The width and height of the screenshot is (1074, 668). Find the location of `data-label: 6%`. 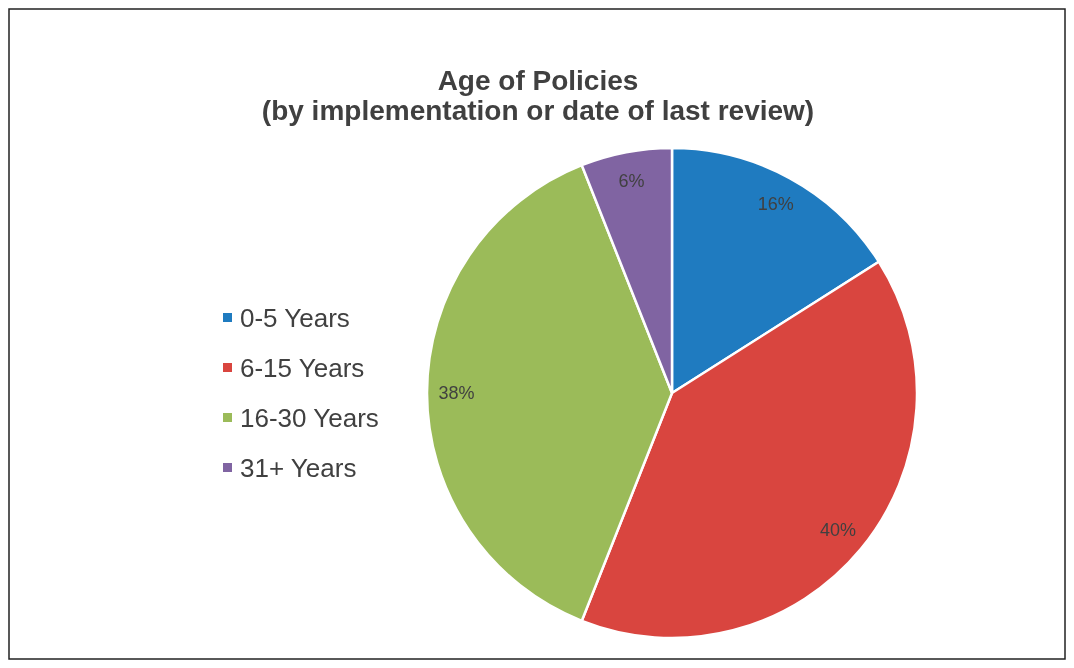

data-label: 6% is located at coordinates (631, 181).